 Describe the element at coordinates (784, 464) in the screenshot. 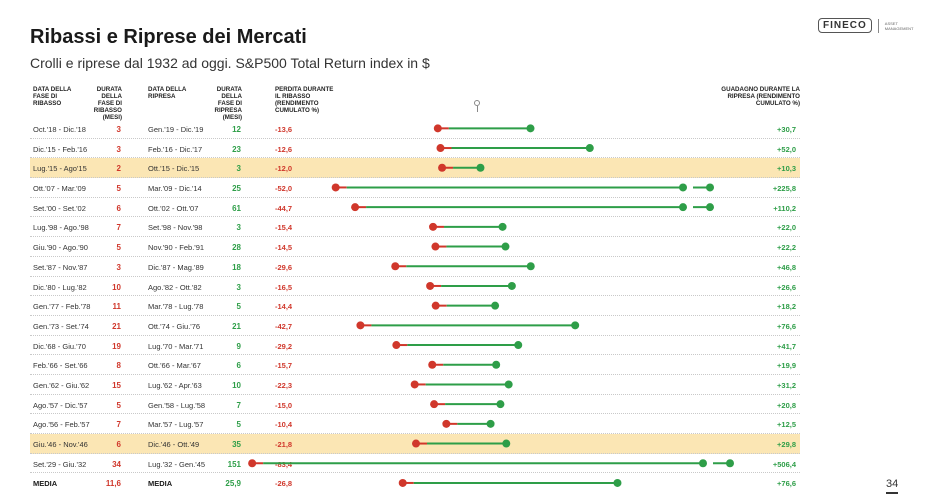

I see `guadagno-cell: +506,4` at that location.